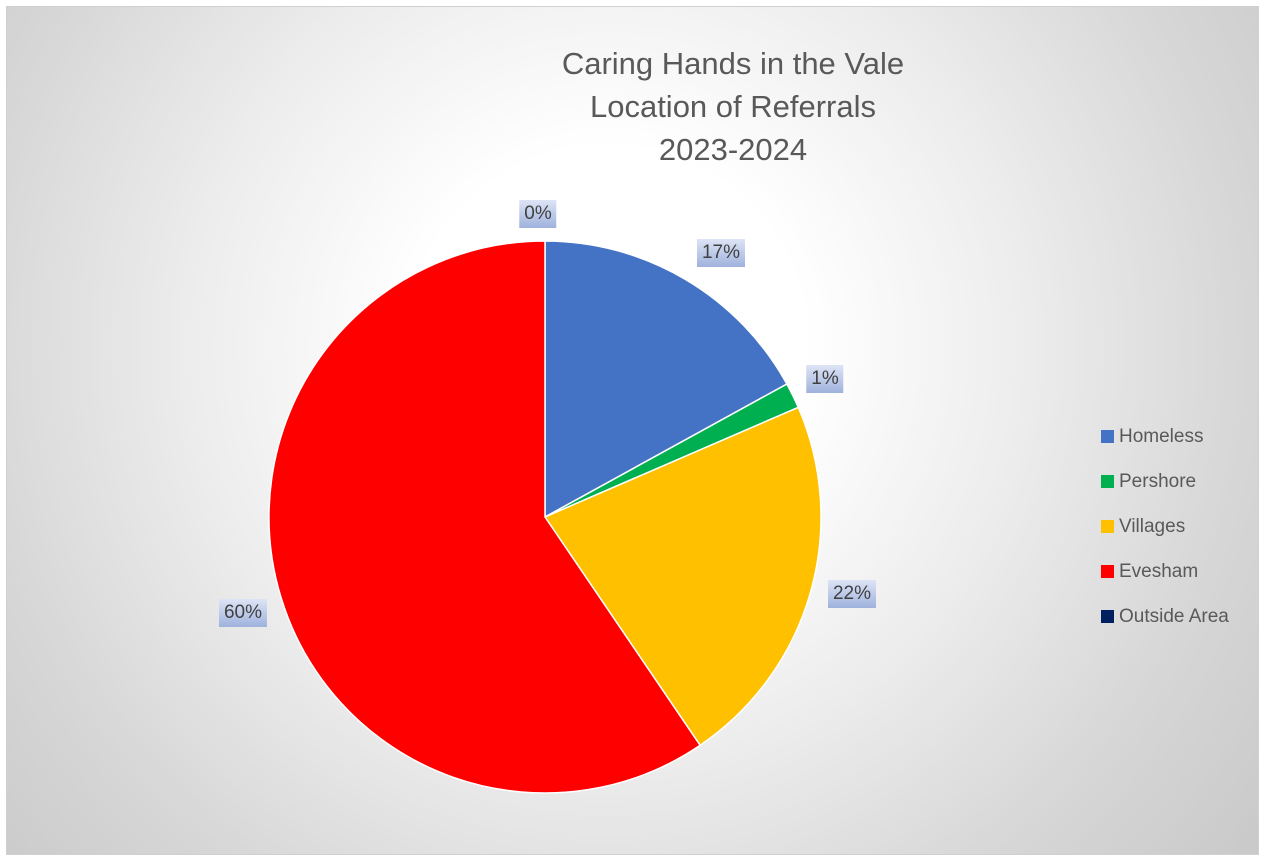  Describe the element at coordinates (825, 379) in the screenshot. I see `data-label-pershore: 1%` at that location.